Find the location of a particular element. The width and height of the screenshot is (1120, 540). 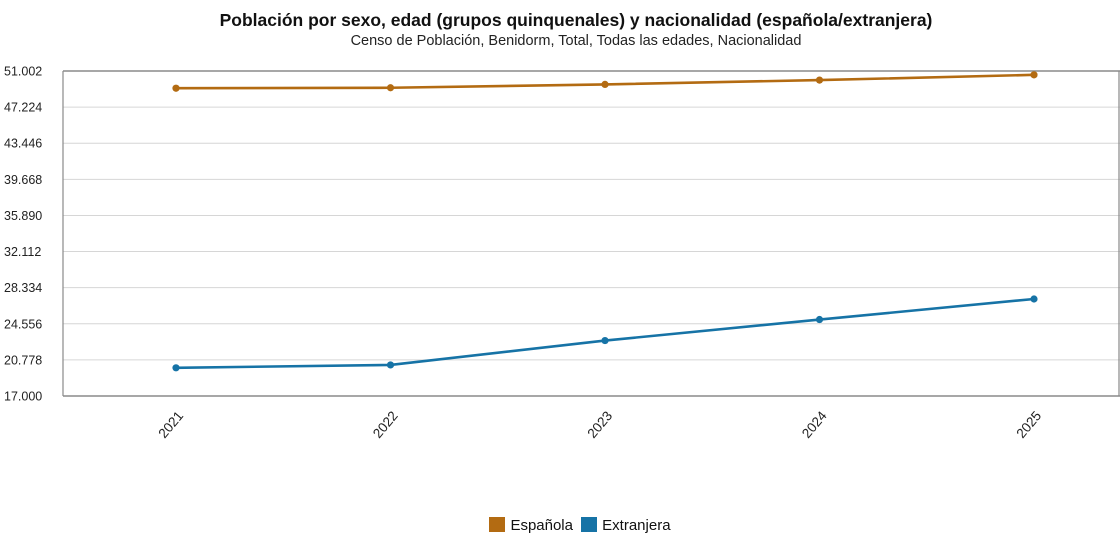

x-tick-label: 2023 is located at coordinates (599, 424).